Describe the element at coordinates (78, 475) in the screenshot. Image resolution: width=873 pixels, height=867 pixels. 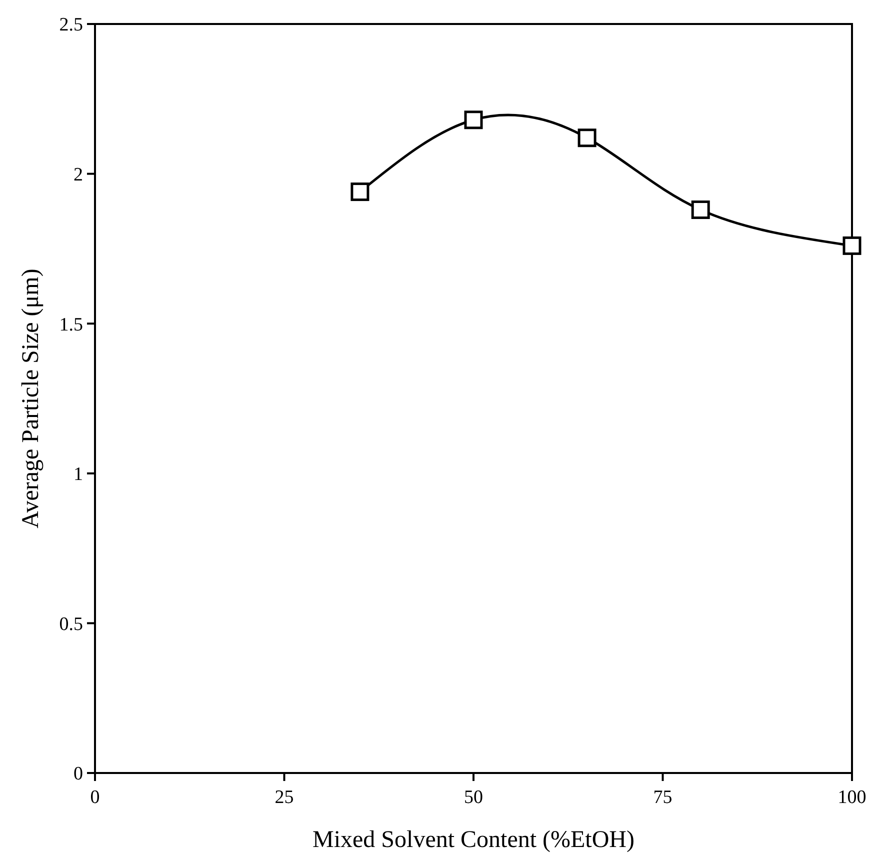
I see `y-tick-label: 1` at that location.